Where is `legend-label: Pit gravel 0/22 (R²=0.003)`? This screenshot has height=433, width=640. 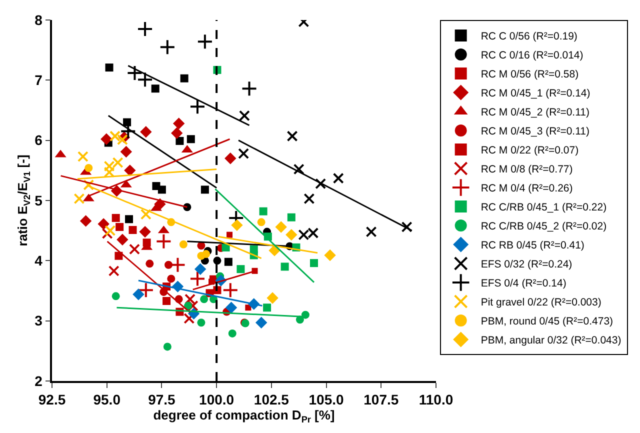 legend-label: Pit gravel 0/22 (R²=0.003) is located at coordinates (541, 302).